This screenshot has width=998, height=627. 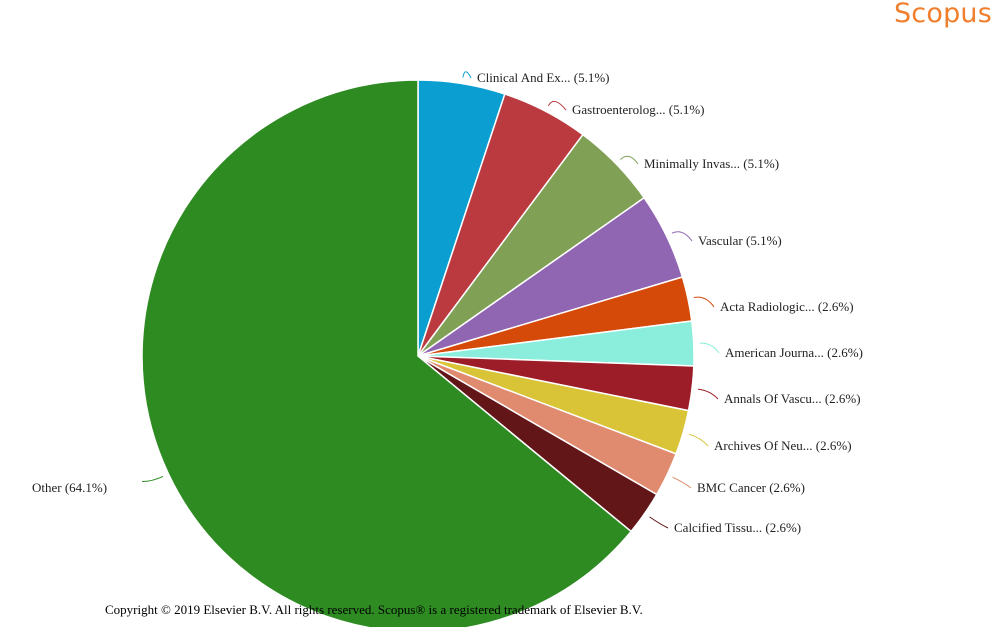 I want to click on slice-label: Archives Of Neu... (2.6%), so click(x=783, y=445).